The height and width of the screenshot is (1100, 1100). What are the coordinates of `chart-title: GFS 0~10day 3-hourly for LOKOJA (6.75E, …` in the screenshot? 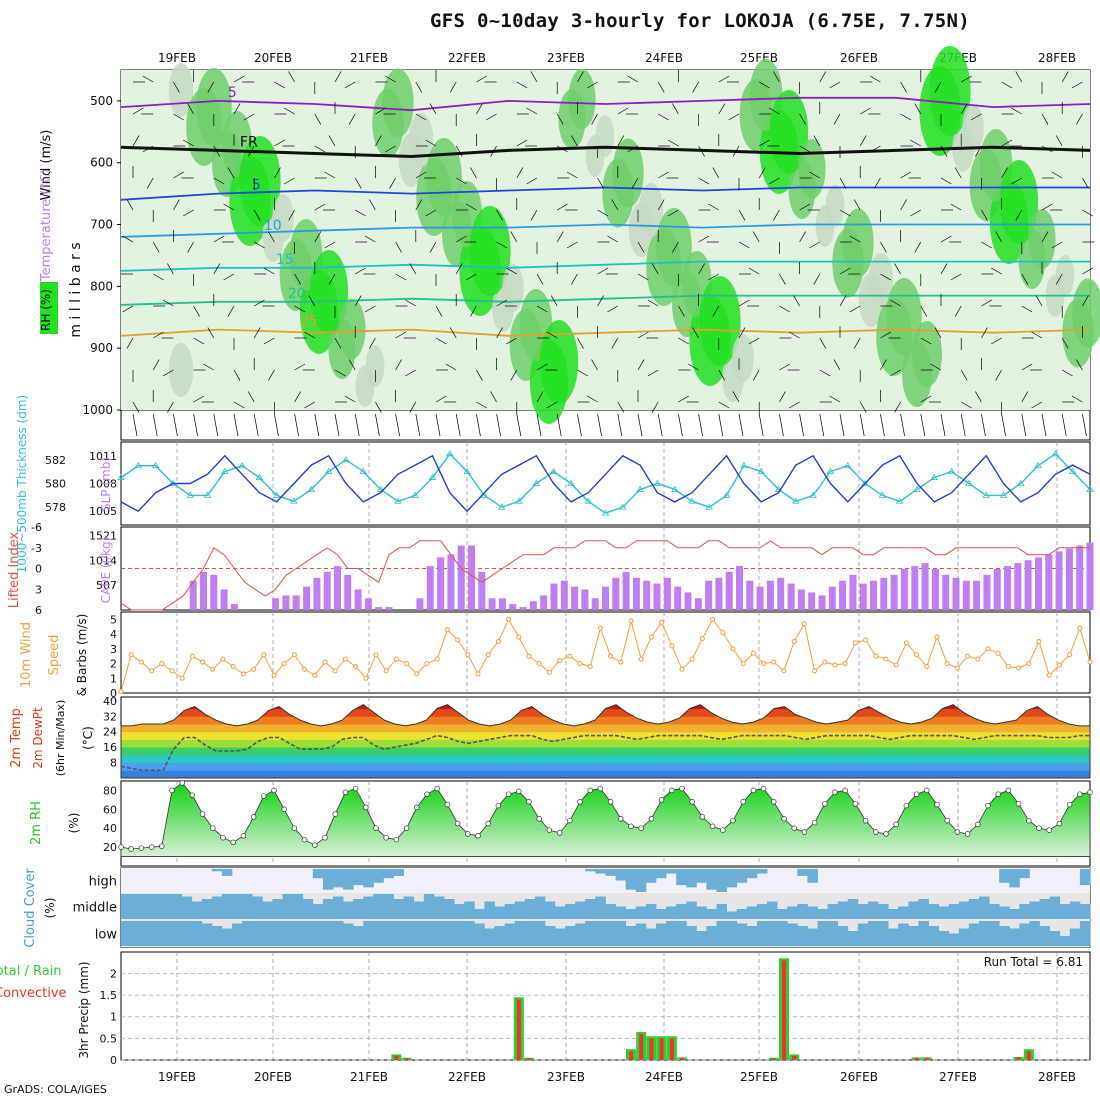 It's located at (700, 21).